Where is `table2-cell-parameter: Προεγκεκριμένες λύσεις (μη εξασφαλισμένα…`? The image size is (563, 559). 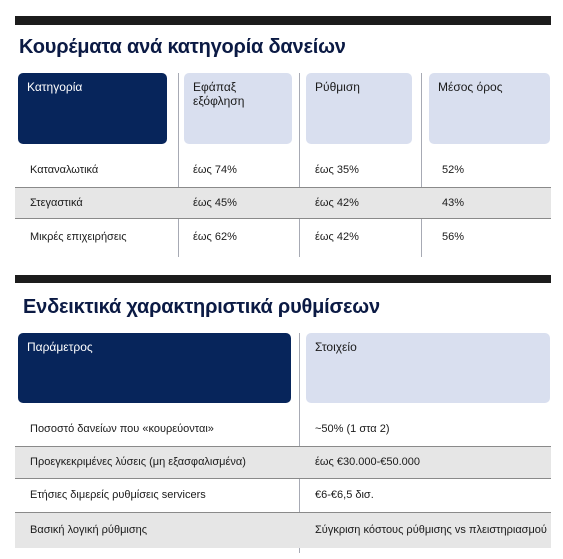 table2-cell-parameter: Προεγκεκριμένες λύσεις (μη εξασφαλισμένα… is located at coordinates (138, 462).